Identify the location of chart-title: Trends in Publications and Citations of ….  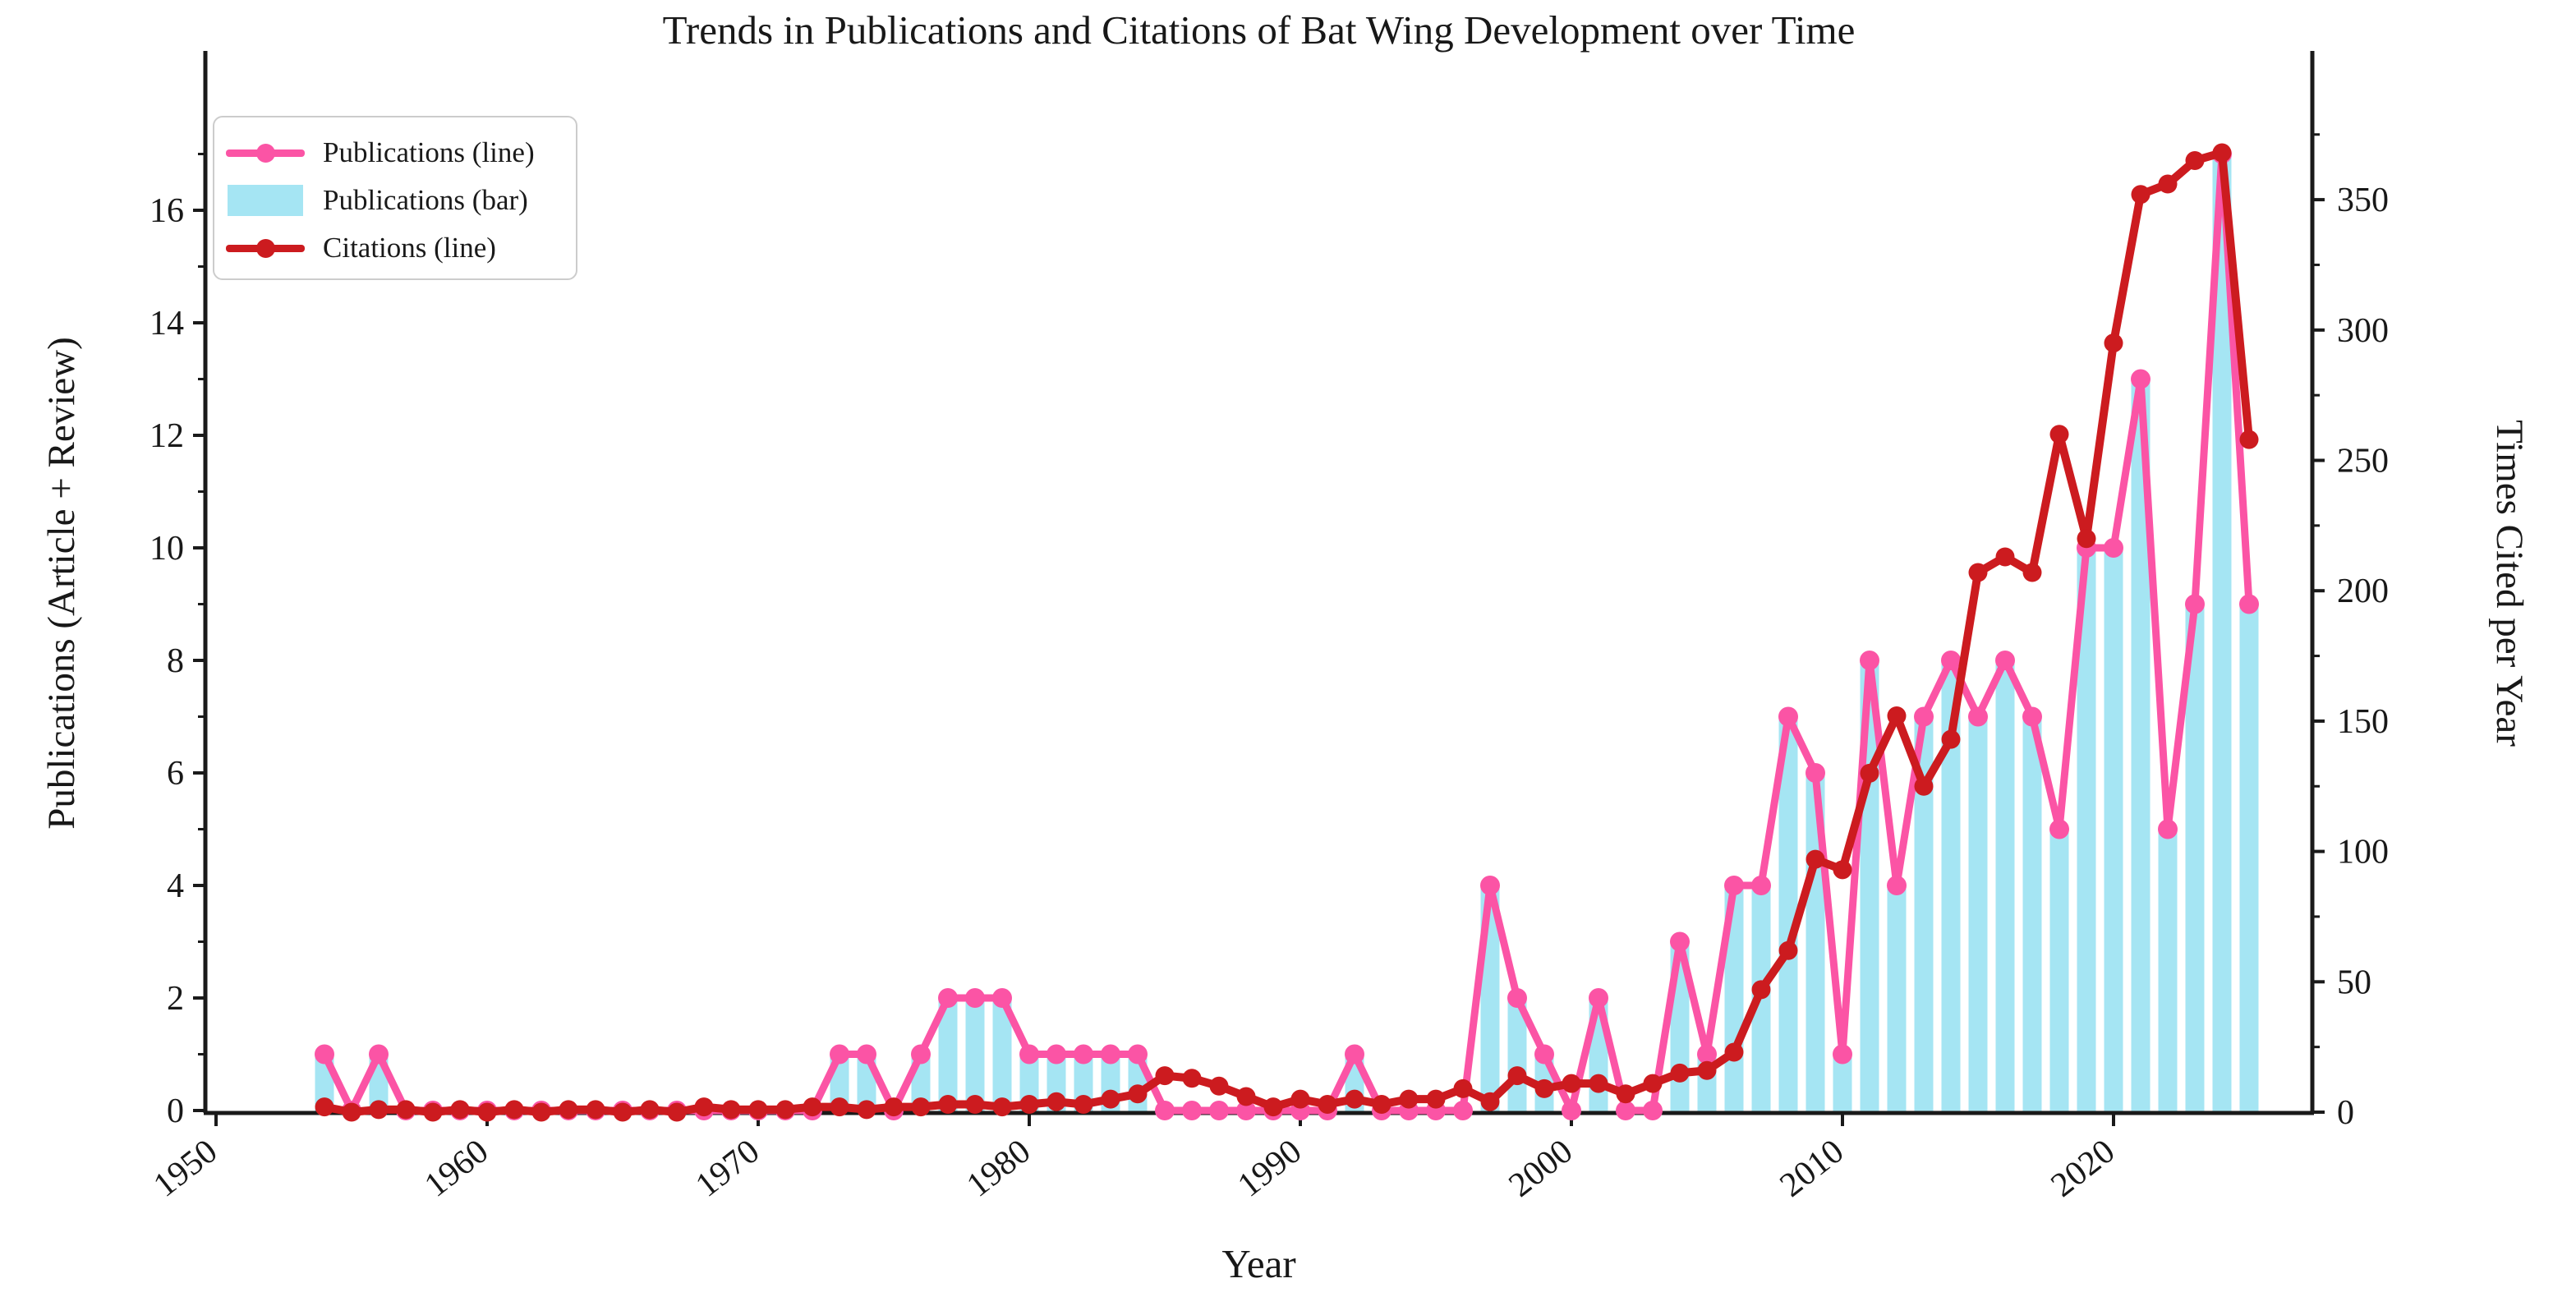
(1259, 30).